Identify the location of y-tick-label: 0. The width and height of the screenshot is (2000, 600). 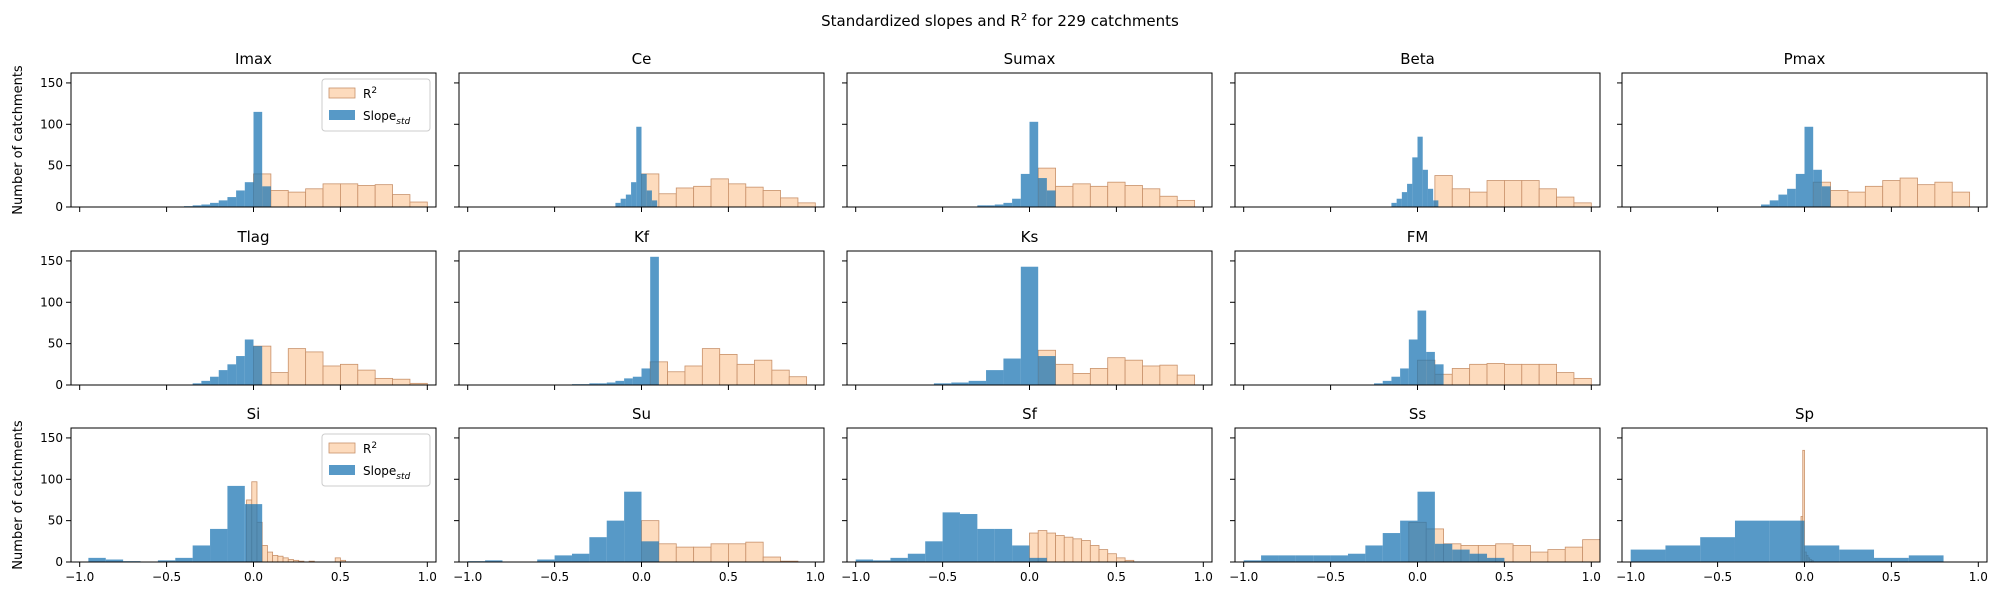
(59, 562).